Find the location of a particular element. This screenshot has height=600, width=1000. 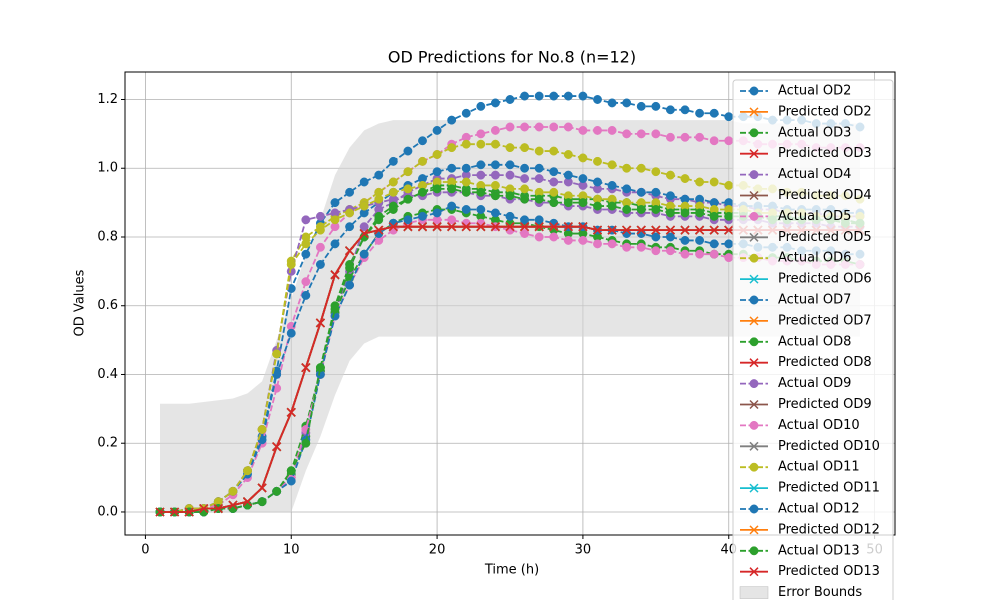

x-tick-label: 30 is located at coordinates (583, 550).